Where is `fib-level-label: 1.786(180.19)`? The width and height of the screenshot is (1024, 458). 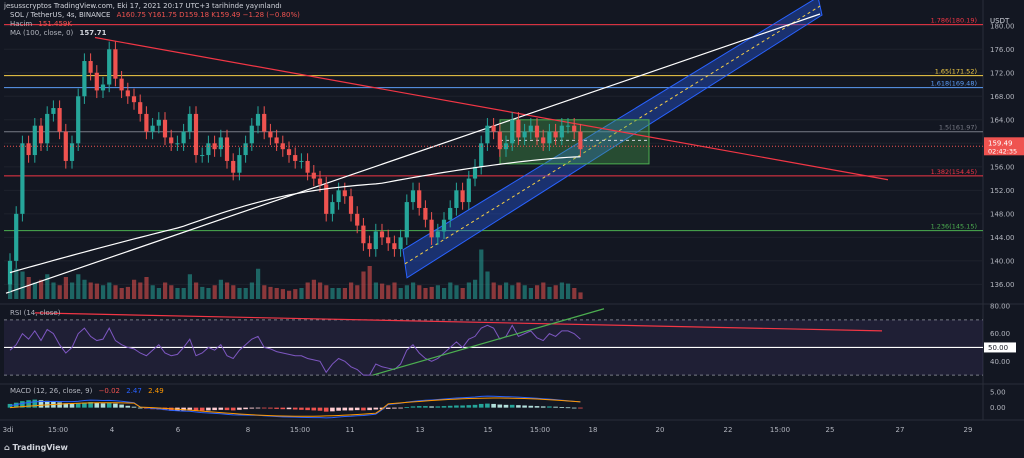
fib-level-label: 1.786(180.19) is located at coordinates (954, 21).